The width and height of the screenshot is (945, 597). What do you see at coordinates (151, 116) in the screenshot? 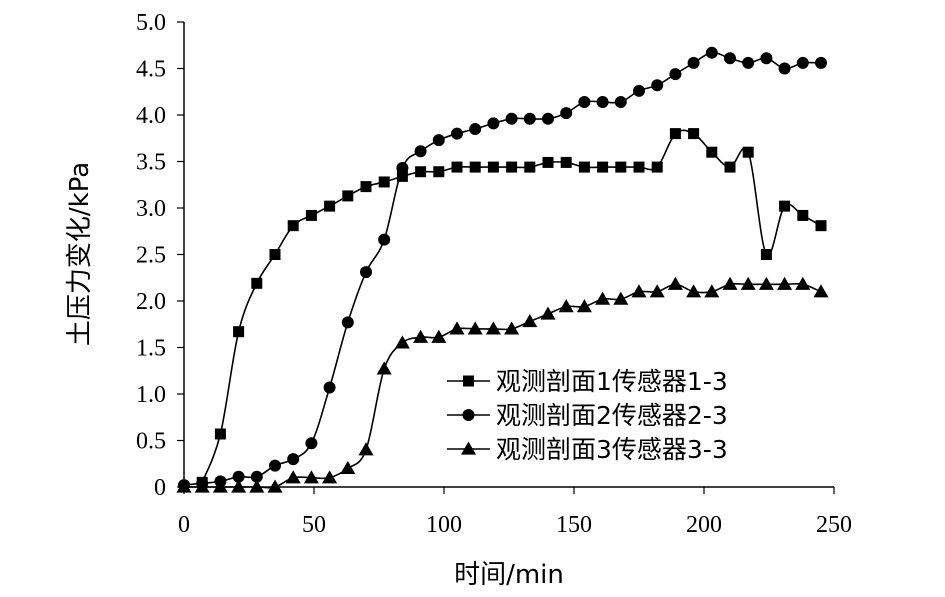
I see `y-tick-label: 4.0` at bounding box center [151, 116].